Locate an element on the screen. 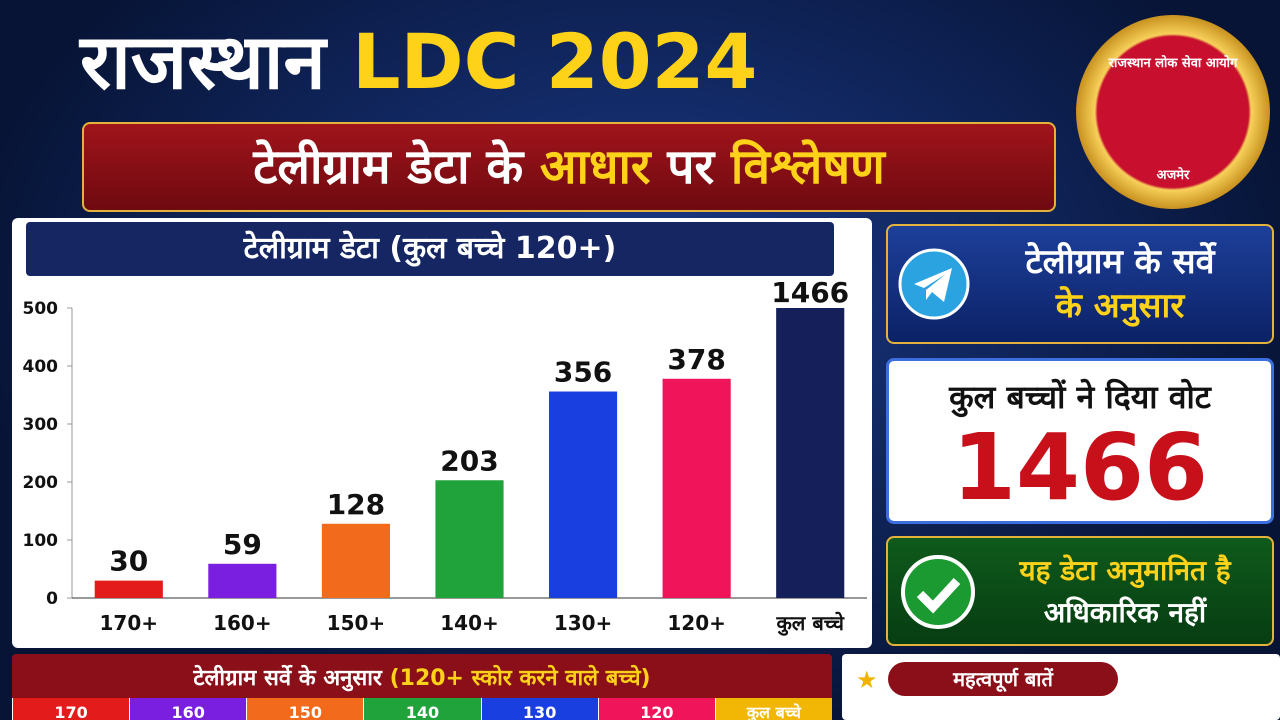 This screenshot has width=1280, height=720. chart-title: टेलीग्राम डेटा (कुल बच्चे 120+) is located at coordinates (430, 248).